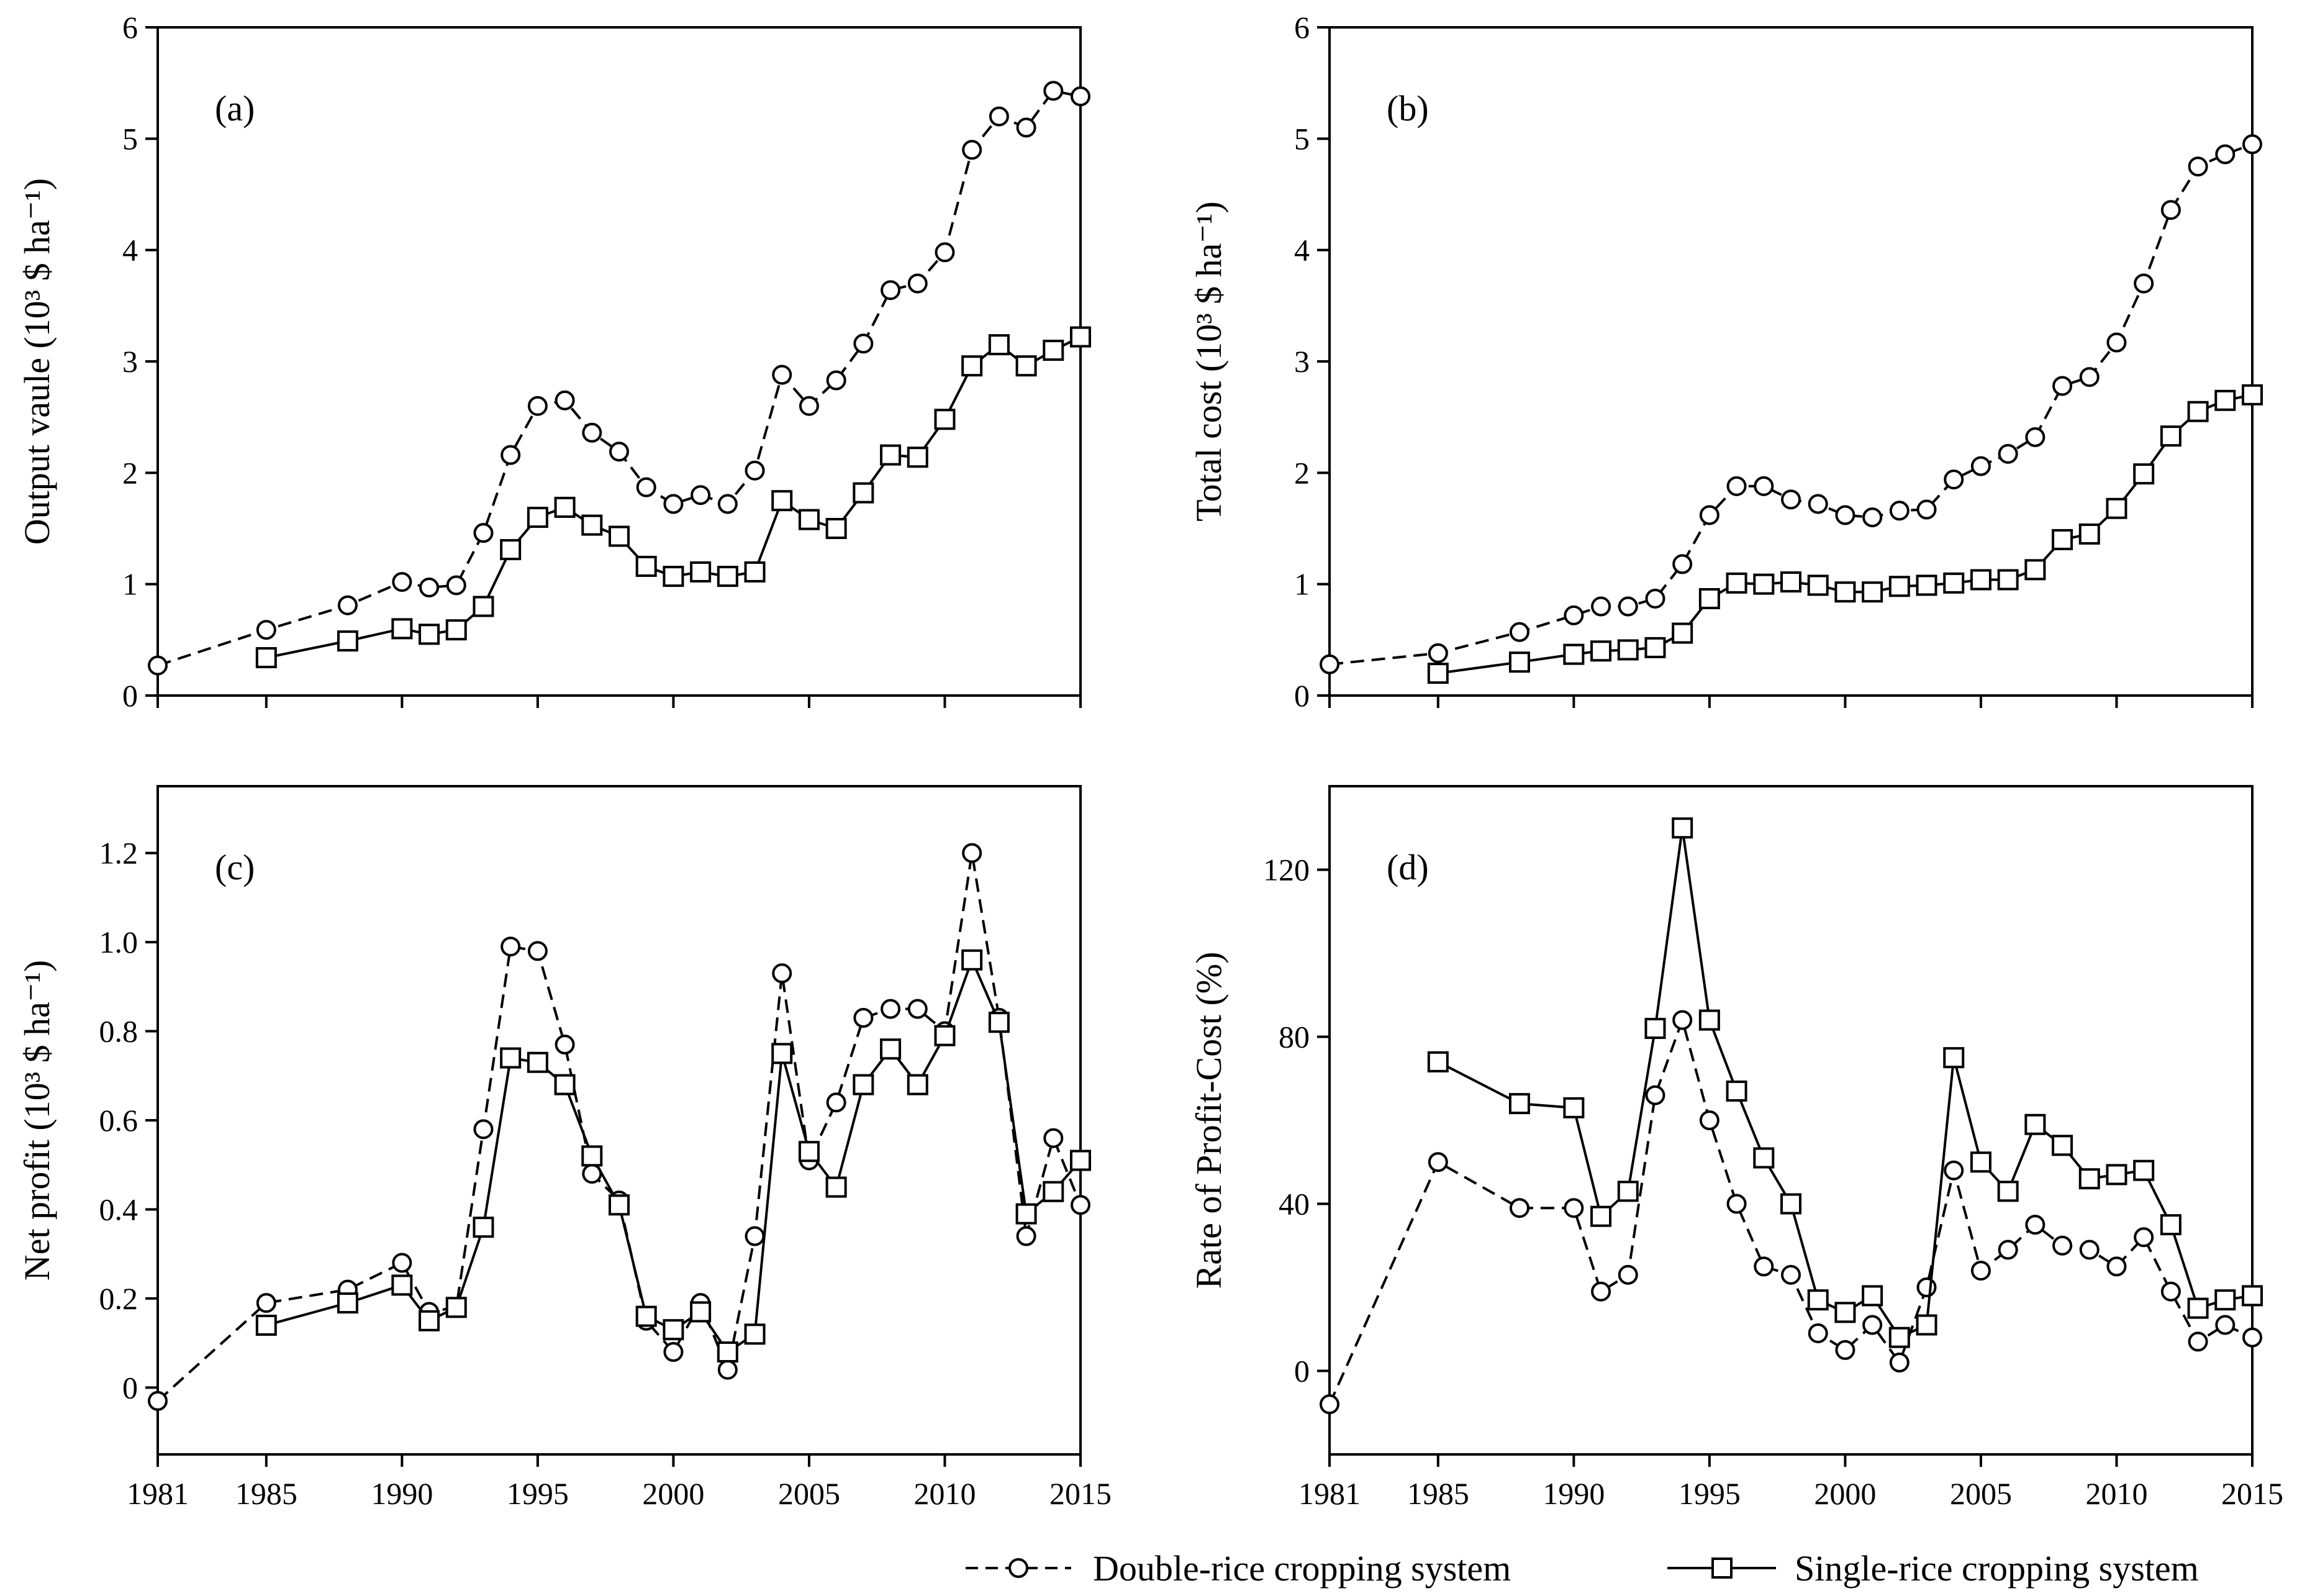 This screenshot has height=1596, width=2297. Describe the element at coordinates (2252, 1493) in the screenshot. I see `x-tick-label: 2015` at that location.